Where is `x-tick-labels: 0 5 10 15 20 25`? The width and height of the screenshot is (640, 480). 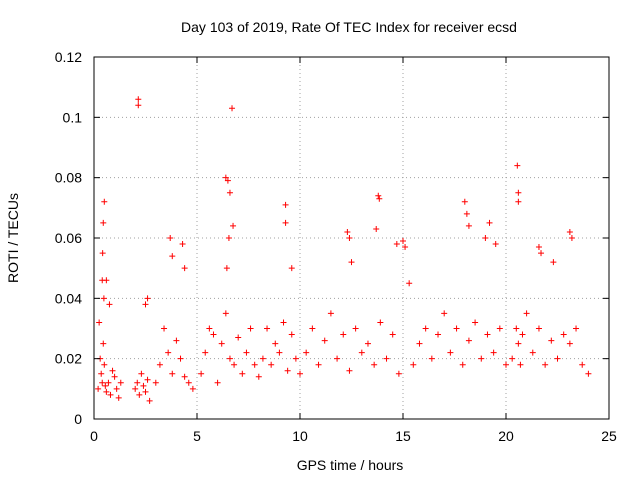 x-tick-labels: 0 5 10 15 20 25 is located at coordinates (353, 436).